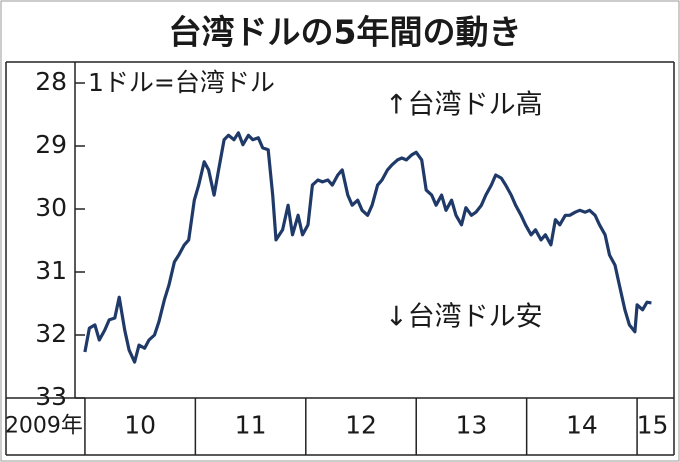 The height and width of the screenshot is (462, 680). Describe the element at coordinates (653, 425) in the screenshot. I see `x-tick-label: 15` at that location.